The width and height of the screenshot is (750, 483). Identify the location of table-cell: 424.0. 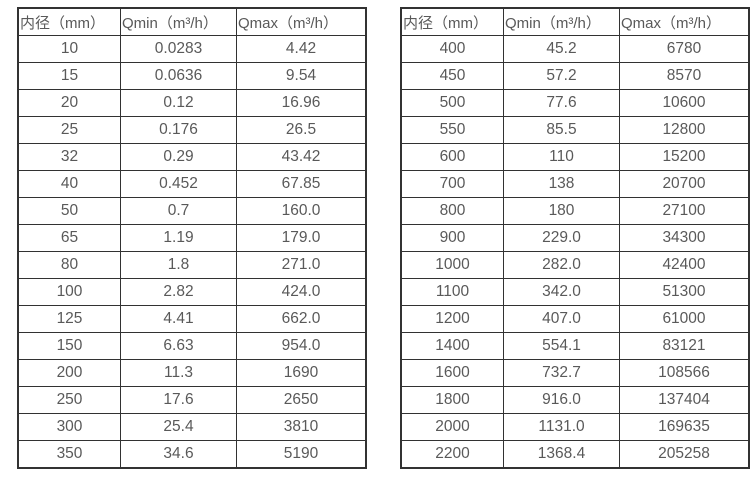
(301, 292).